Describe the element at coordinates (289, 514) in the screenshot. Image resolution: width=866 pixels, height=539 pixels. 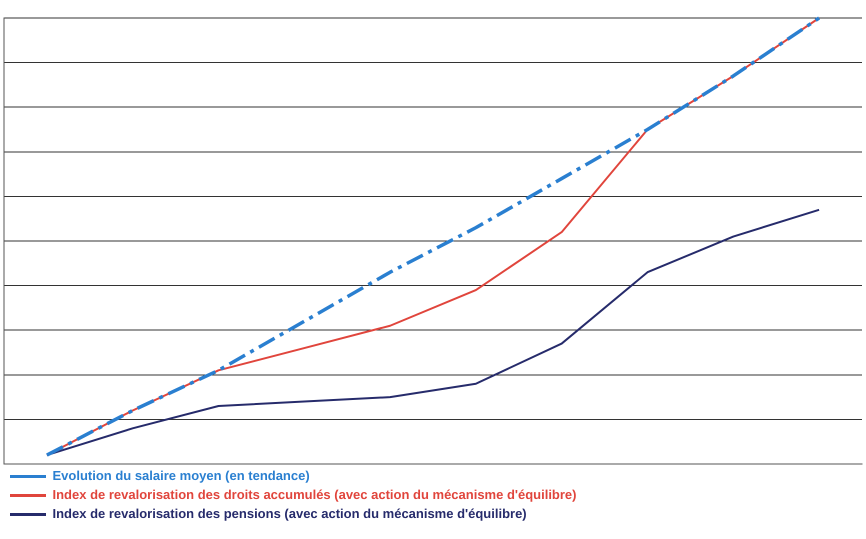
I see `legend-label: Index de revalorisation des pensions (avec action du mécanisme d'équilibre)` at that location.